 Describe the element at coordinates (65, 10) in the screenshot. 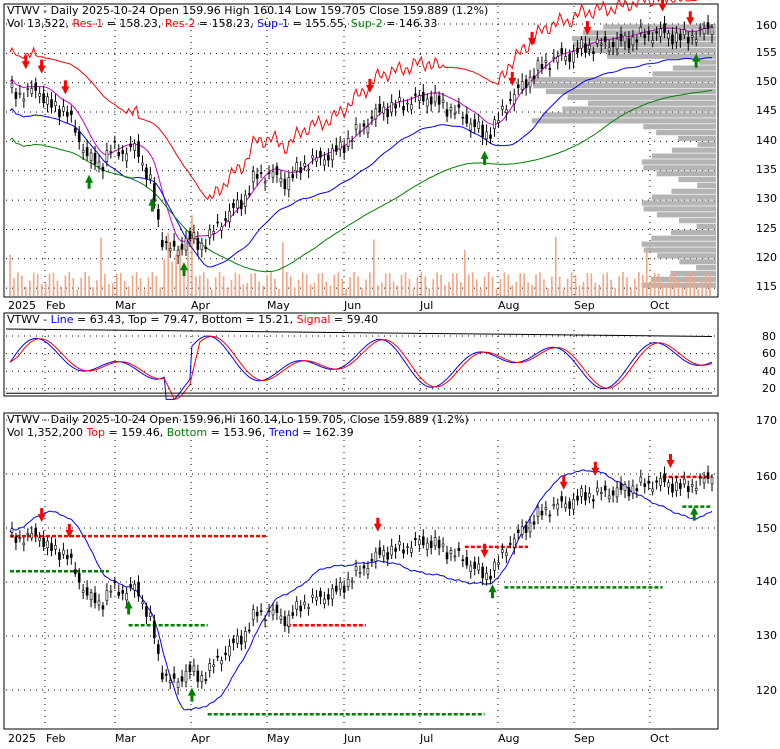

I see `period: Daily` at that location.